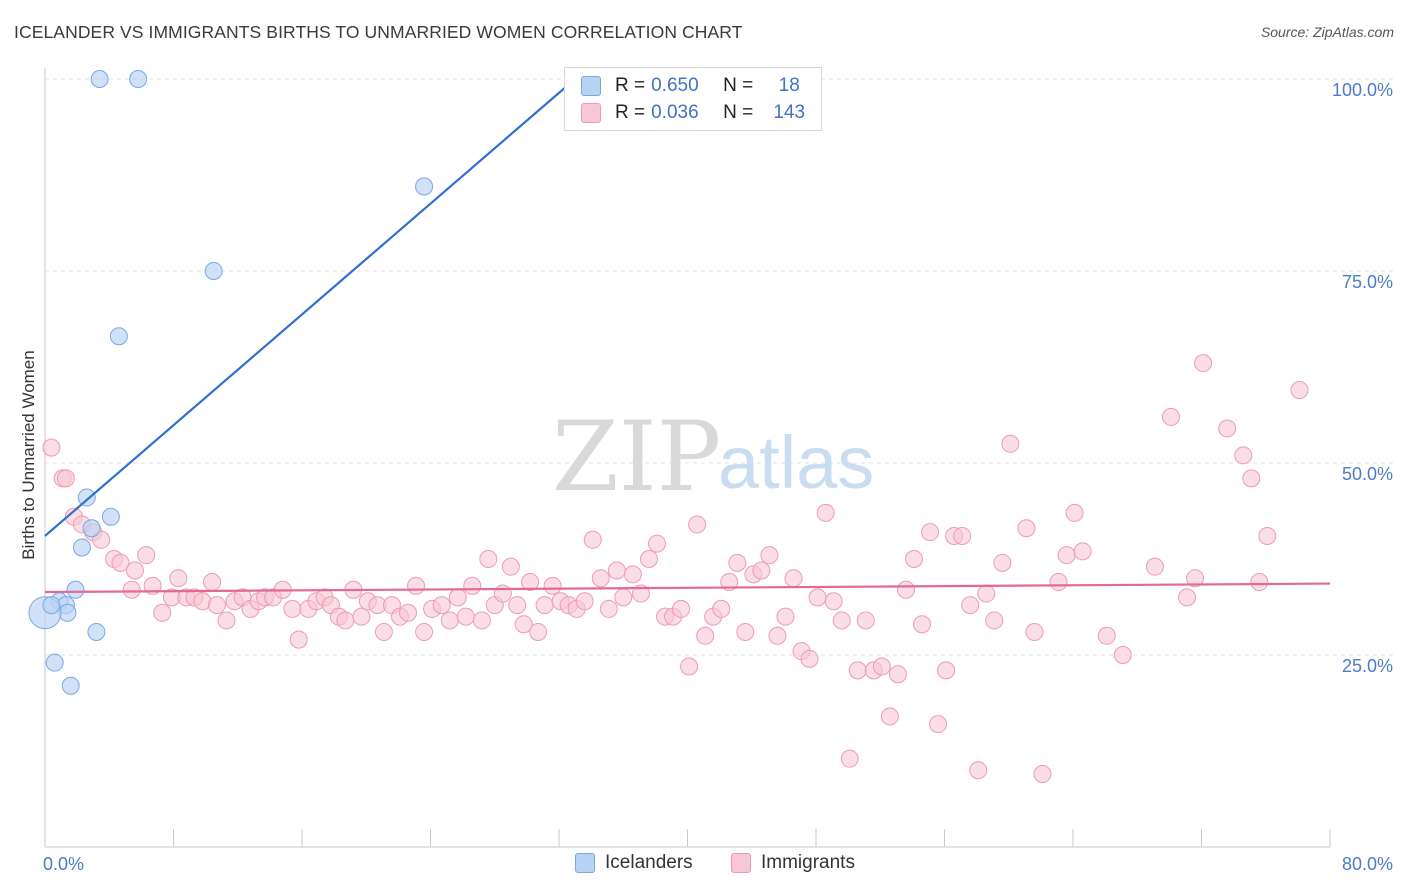  What do you see at coordinates (591, 86) in the screenshot?
I see `icelanders-swatch` at bounding box center [591, 86].